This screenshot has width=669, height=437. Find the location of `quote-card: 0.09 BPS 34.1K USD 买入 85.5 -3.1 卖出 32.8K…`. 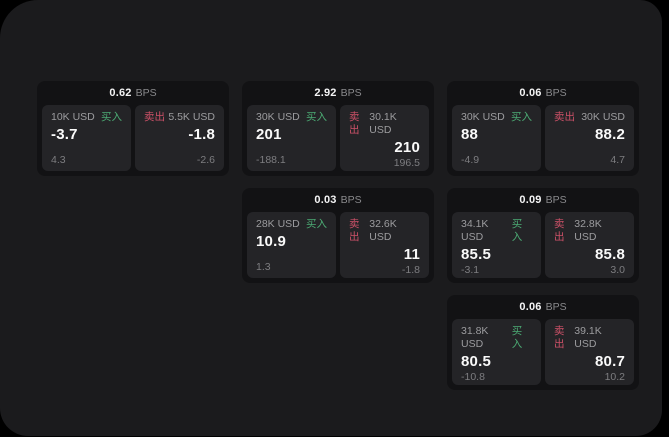

quote-card: 0.09 BPS 34.1K USD 买入 85.5 -3.1 卖出 32.8K… is located at coordinates (543, 235).